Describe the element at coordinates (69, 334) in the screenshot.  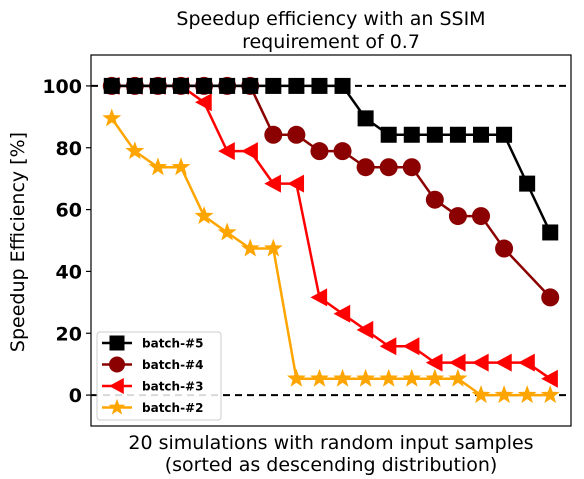
I see `y-tick-label: 20` at that location.